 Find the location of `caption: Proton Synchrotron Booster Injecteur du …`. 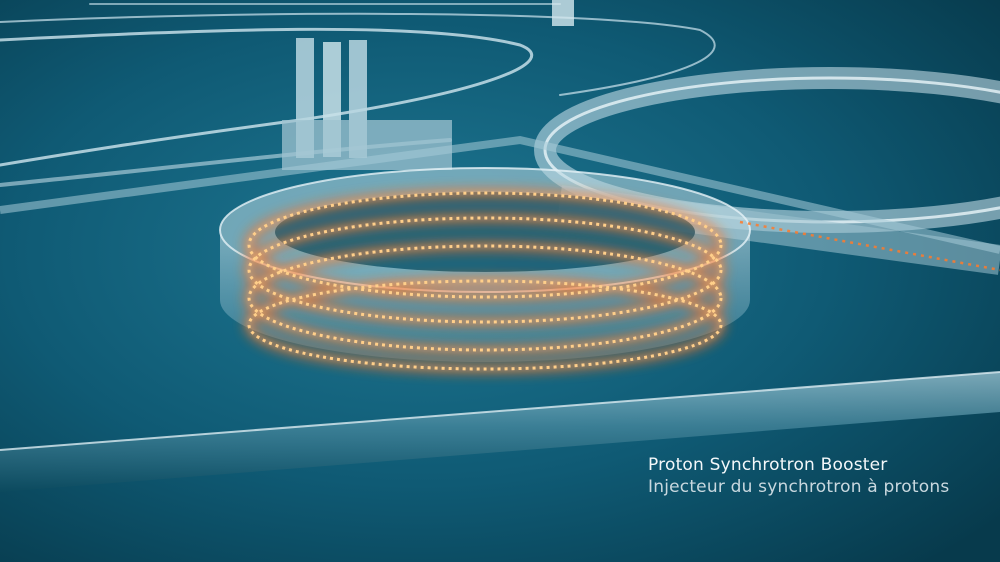

caption: Proton Synchrotron Booster Injecteur du … is located at coordinates (798, 476).